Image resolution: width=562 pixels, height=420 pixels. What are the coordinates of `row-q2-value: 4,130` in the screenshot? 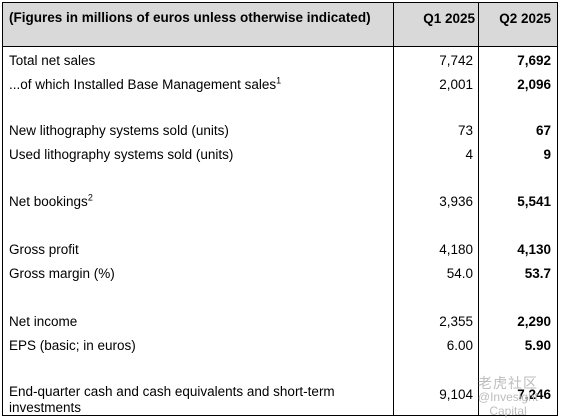 It's located at (534, 249).